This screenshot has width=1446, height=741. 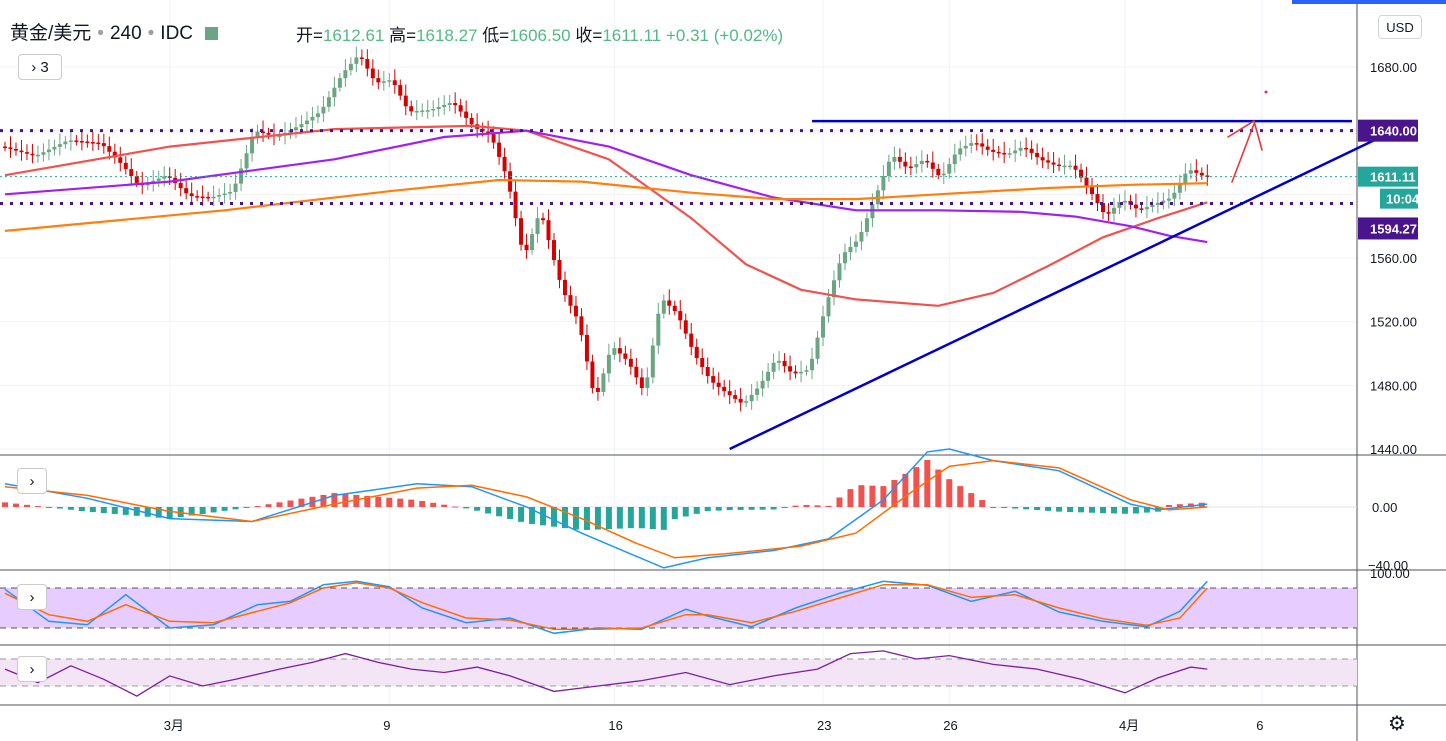 I want to click on price-badge-high-bg, so click(x=1388, y=130).